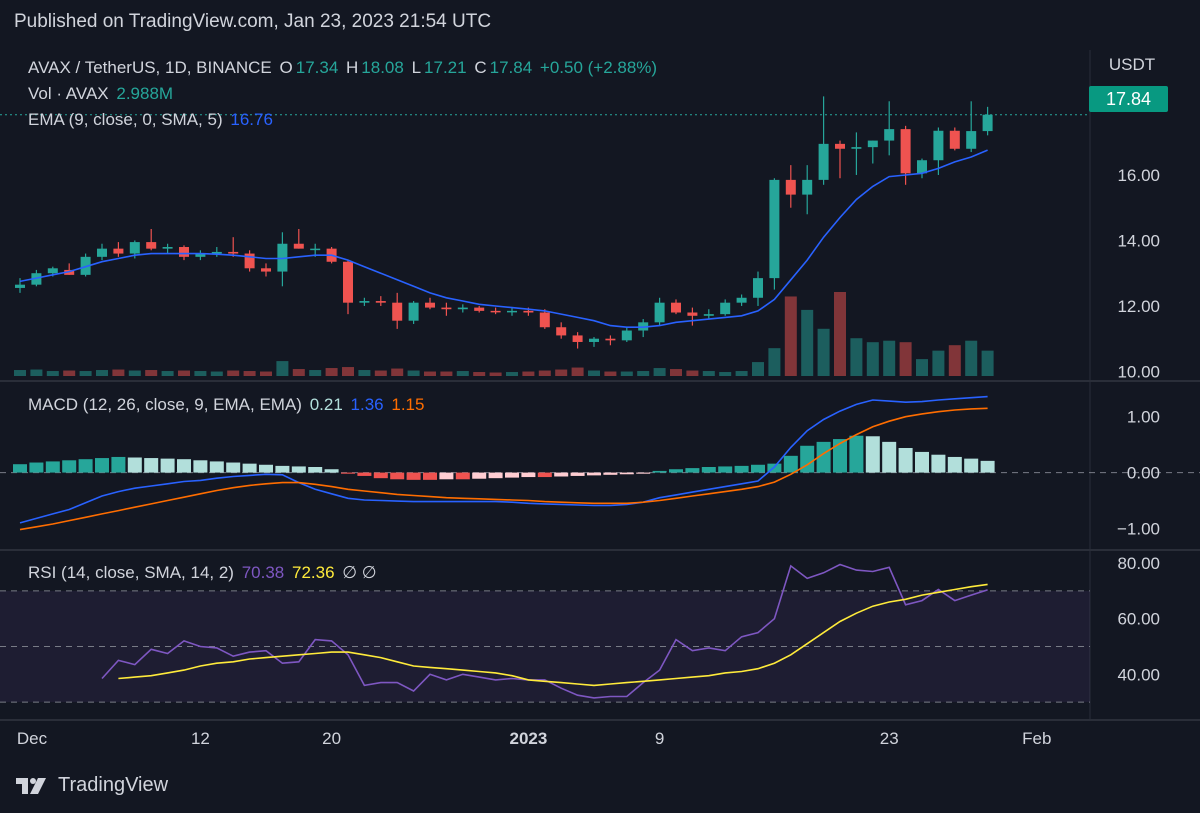 This screenshot has height=813, width=1200. Describe the element at coordinates (150, 67) in the screenshot. I see `symbol-label: AVAX / TetherUS, 1D, BINANCE` at that location.